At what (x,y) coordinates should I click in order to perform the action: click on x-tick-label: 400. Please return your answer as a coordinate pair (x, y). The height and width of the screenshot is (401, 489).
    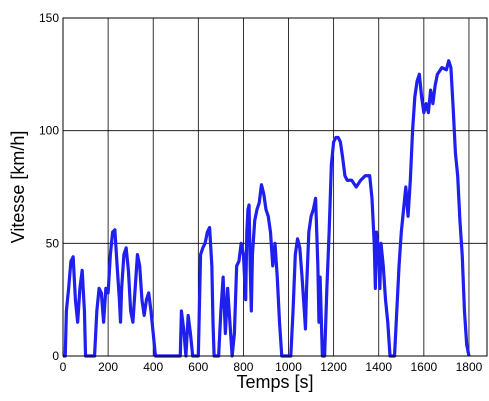
    Looking at the image, I should click on (153, 367).